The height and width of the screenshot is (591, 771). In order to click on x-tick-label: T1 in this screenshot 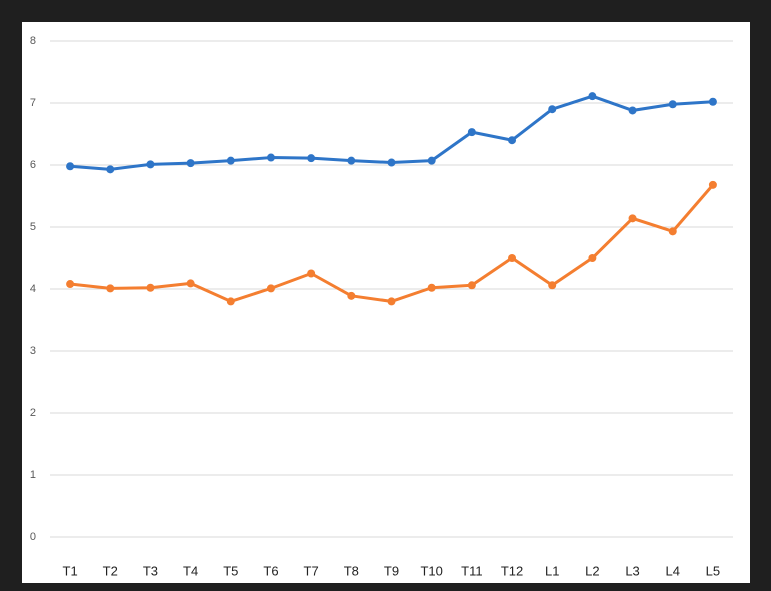, I will do `click(70, 570)`.